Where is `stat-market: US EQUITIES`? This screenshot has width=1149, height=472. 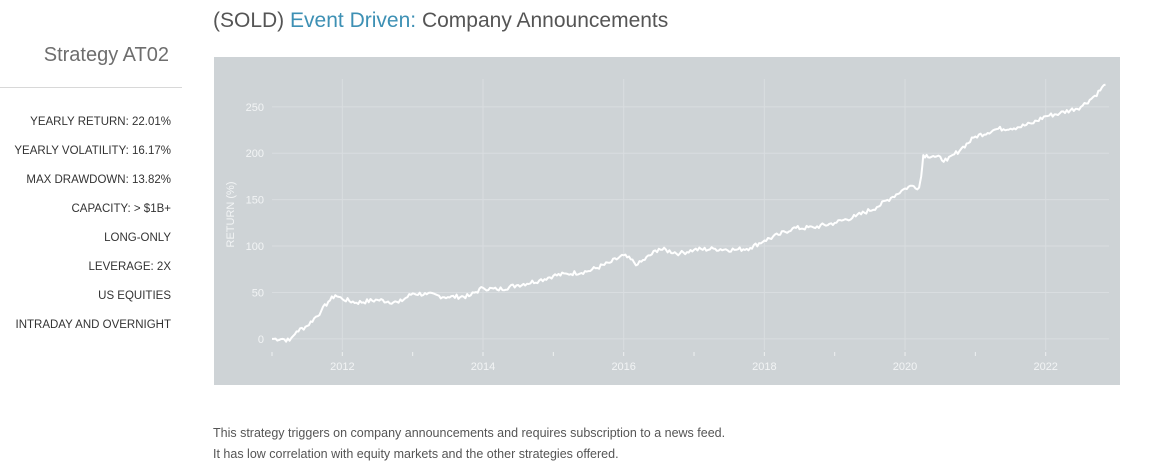
stat-market: US EQUITIES is located at coordinates (134, 296).